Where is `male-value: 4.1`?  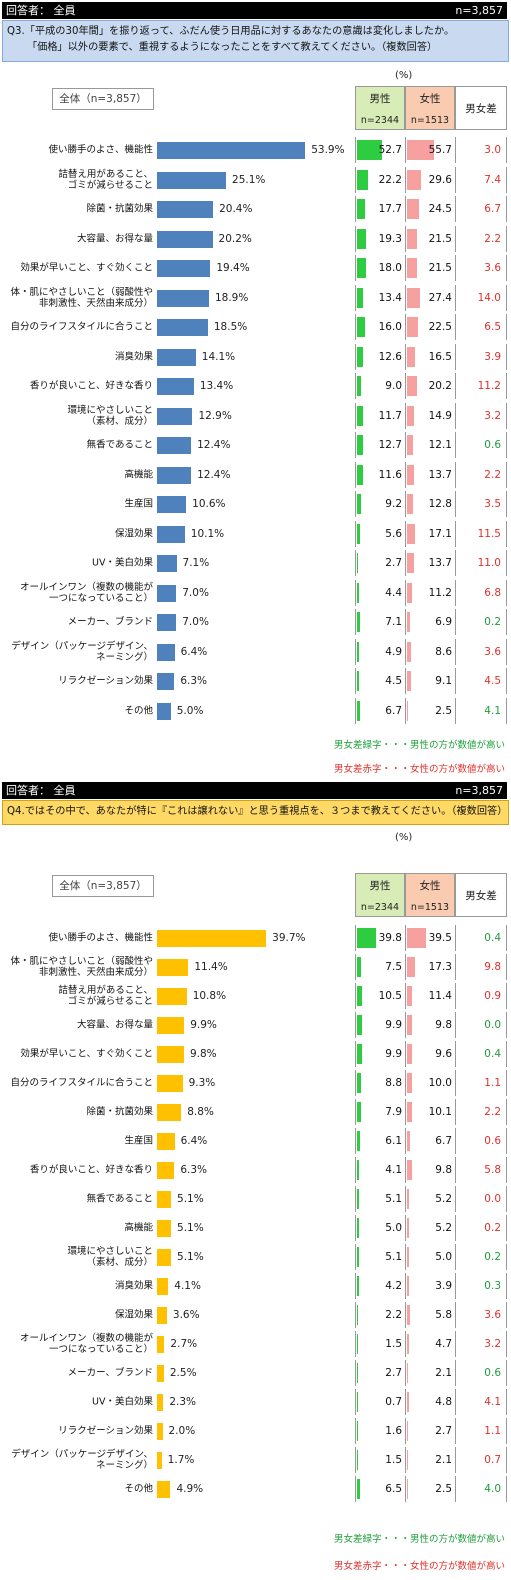
male-value: 4.1 is located at coordinates (393, 1170).